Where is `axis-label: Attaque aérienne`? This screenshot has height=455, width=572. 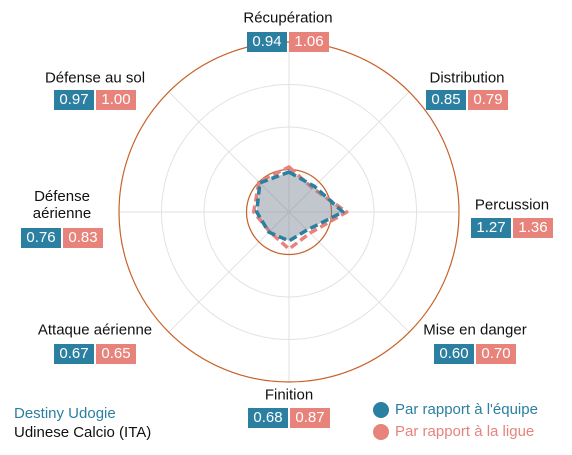
axis-label: Attaque aérienne is located at coordinates (95, 330).